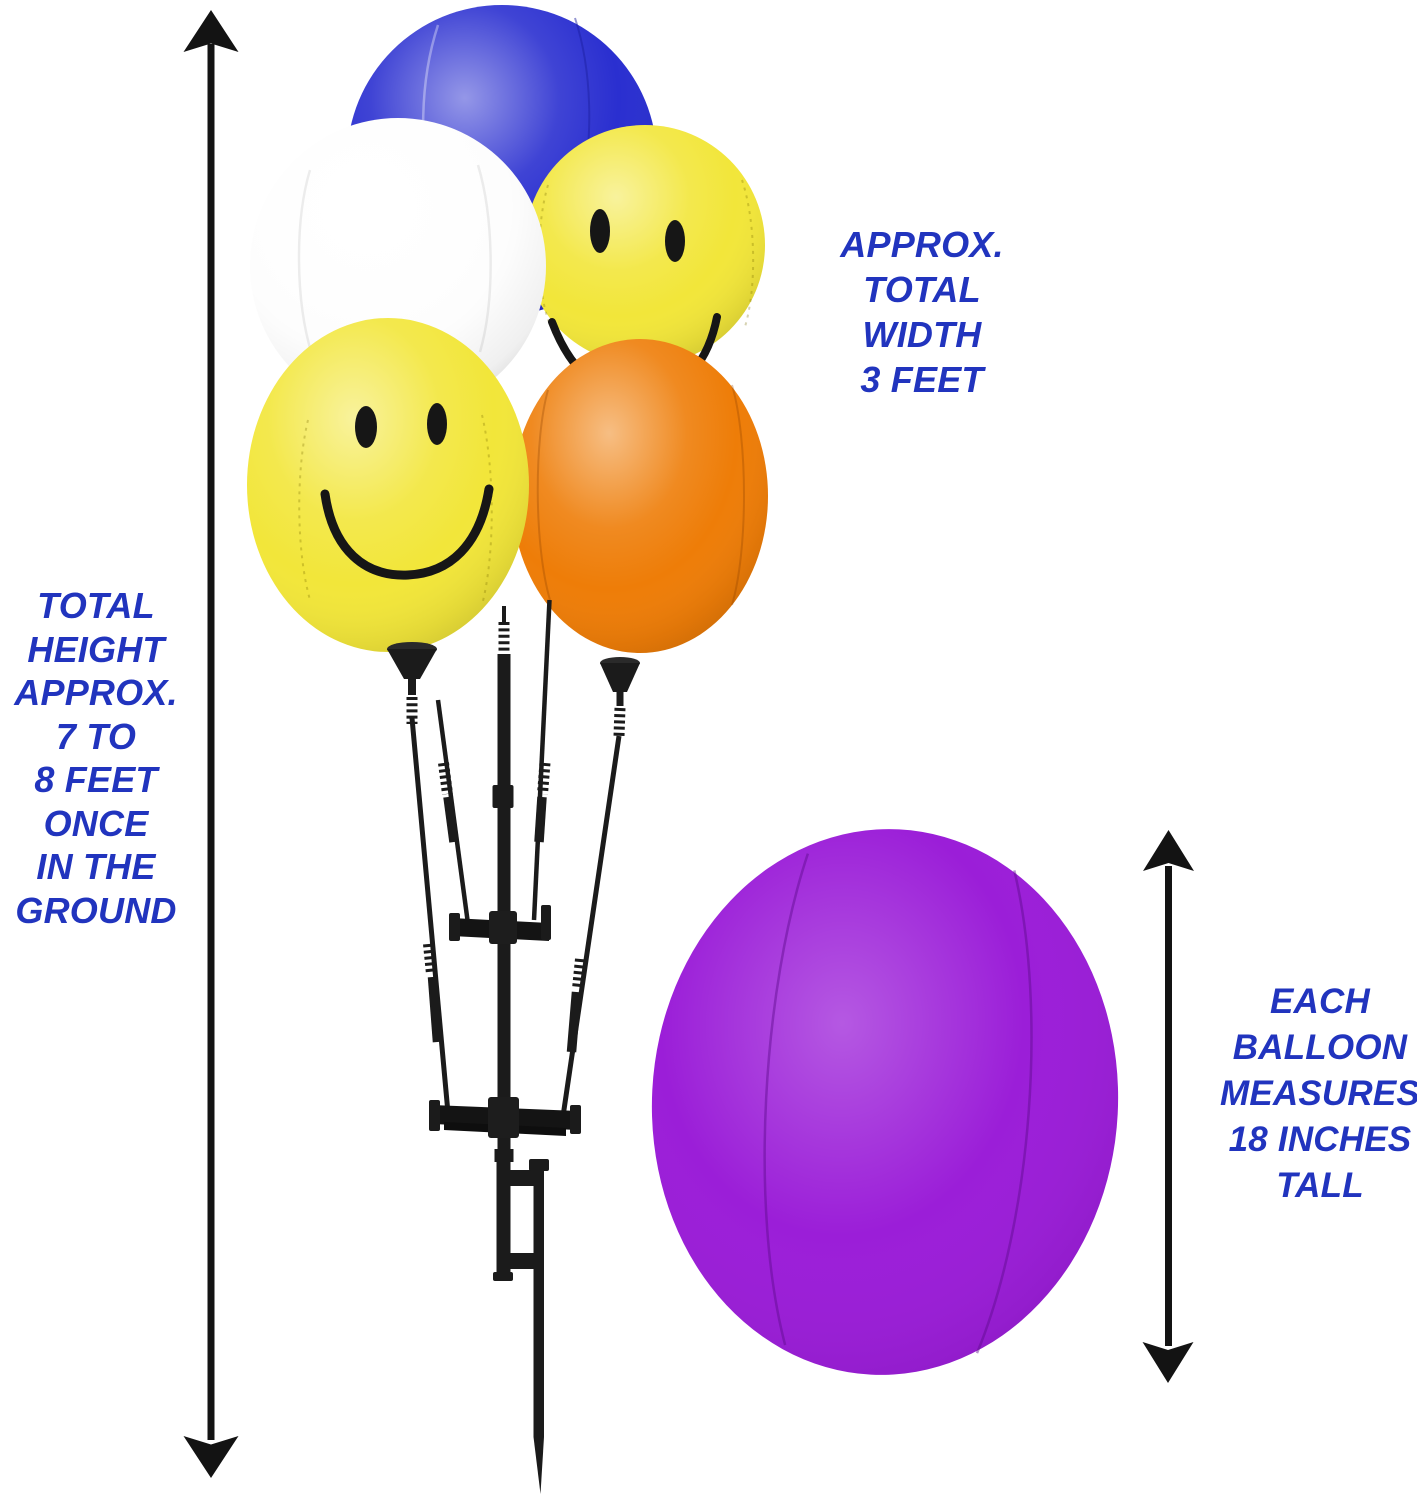 Image resolution: width=1417 pixels, height=1500 pixels. I want to click on upper-crossbar, so click(500, 924).